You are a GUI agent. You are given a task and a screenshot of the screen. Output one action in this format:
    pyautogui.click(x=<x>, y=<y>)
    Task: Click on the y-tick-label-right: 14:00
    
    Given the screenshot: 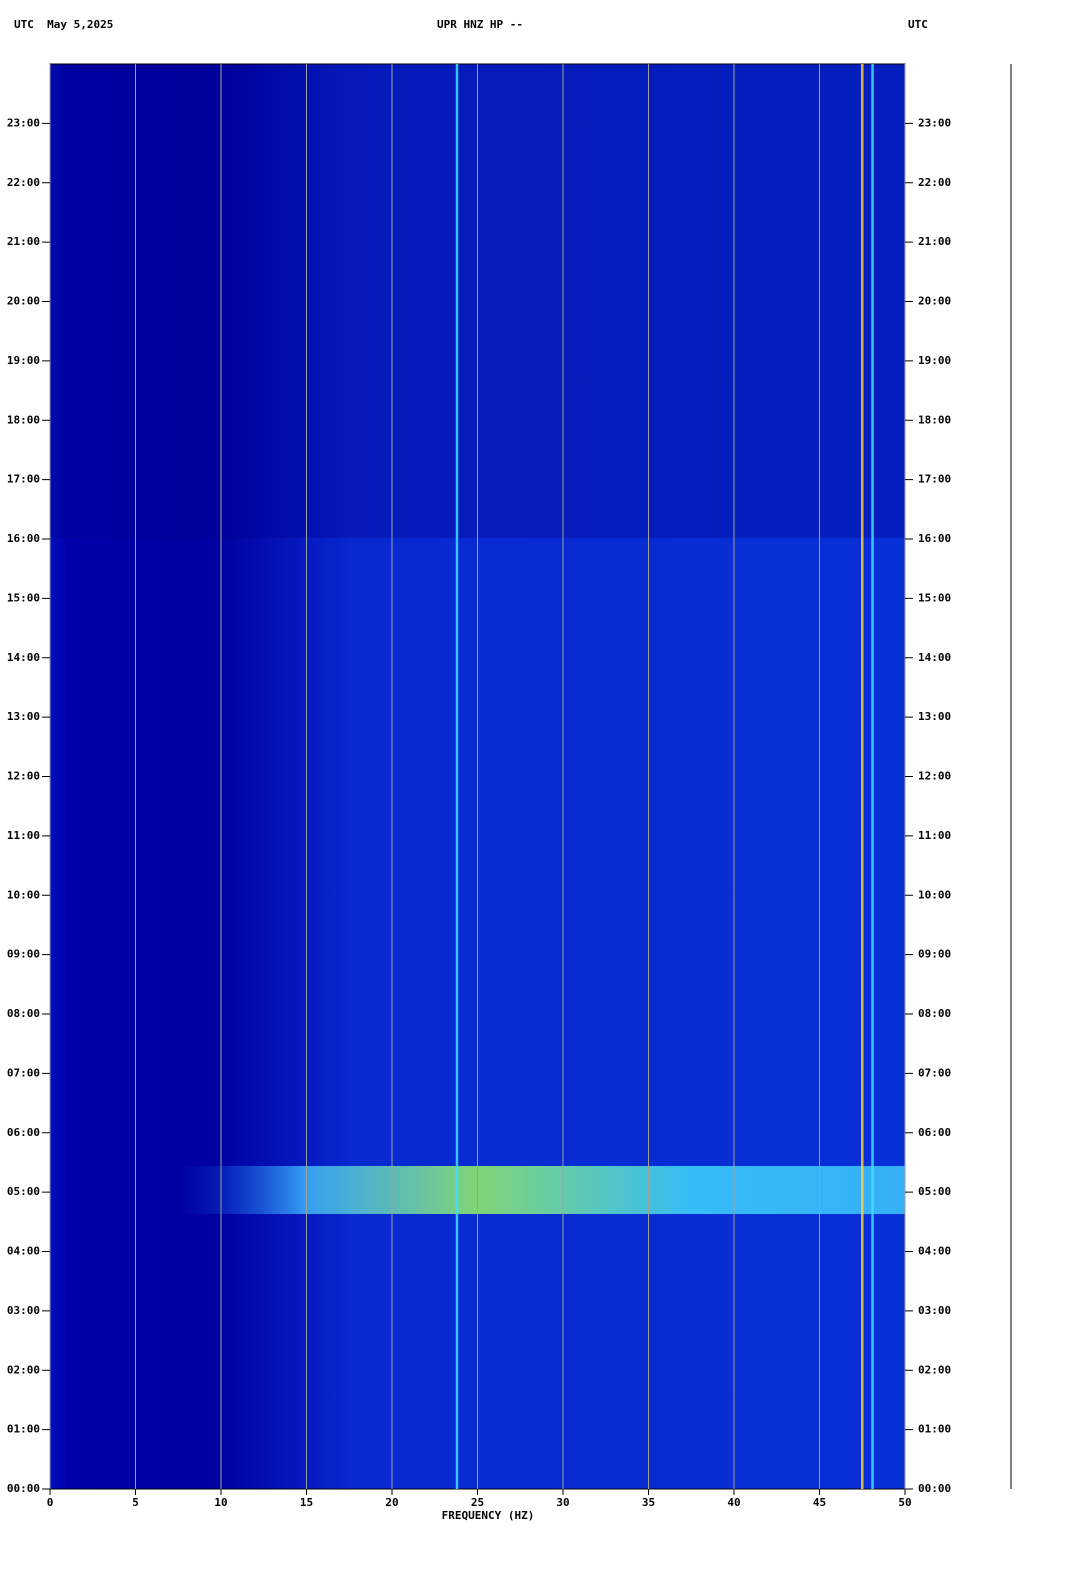 What is the action you would take?
    pyautogui.click(x=934, y=657)
    